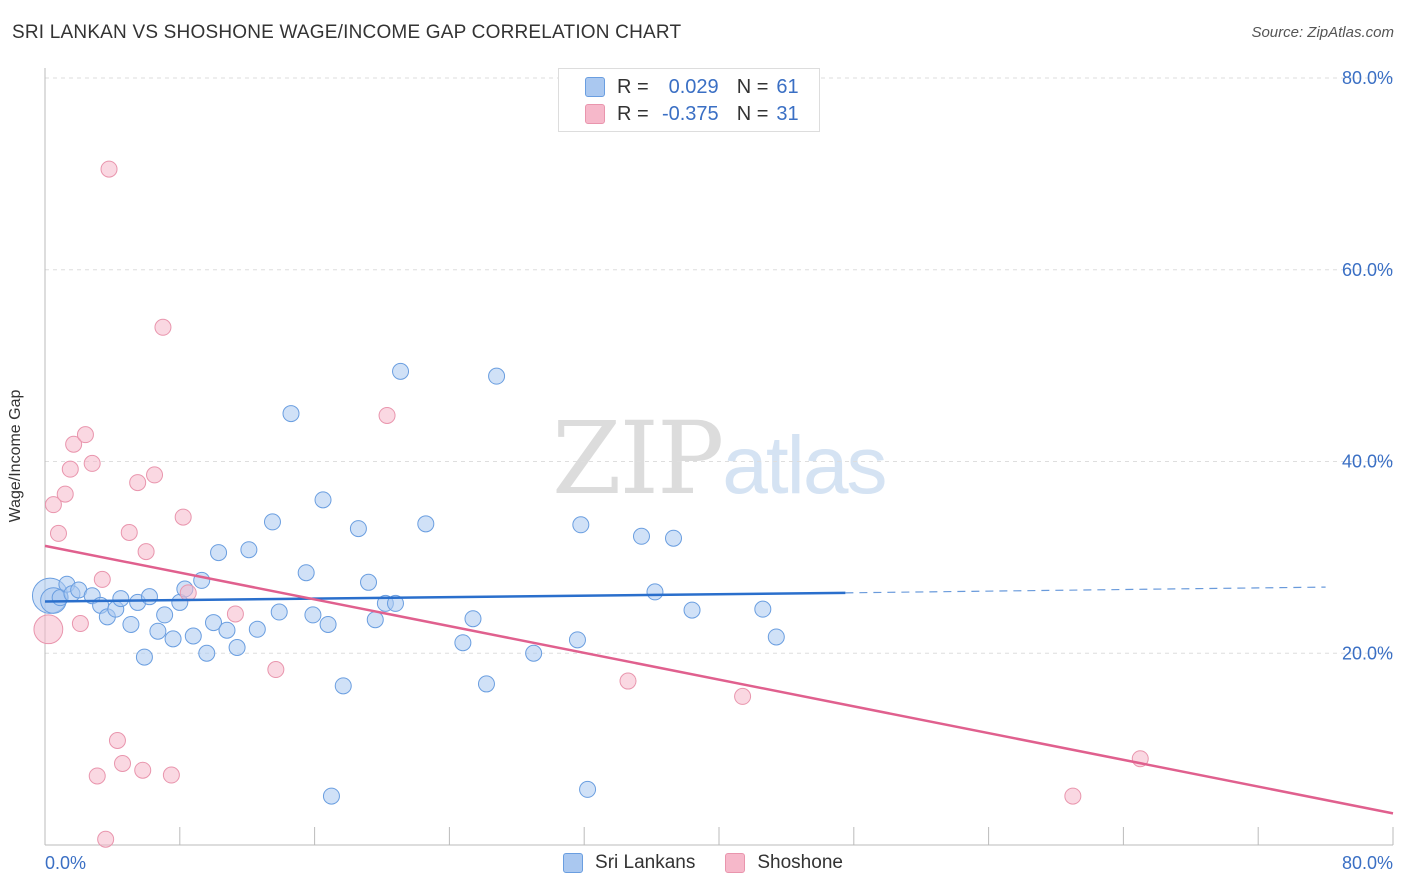  What do you see at coordinates (1085, 590) in the screenshot?
I see `trend-line-sri-lankans-extension` at bounding box center [1085, 590].